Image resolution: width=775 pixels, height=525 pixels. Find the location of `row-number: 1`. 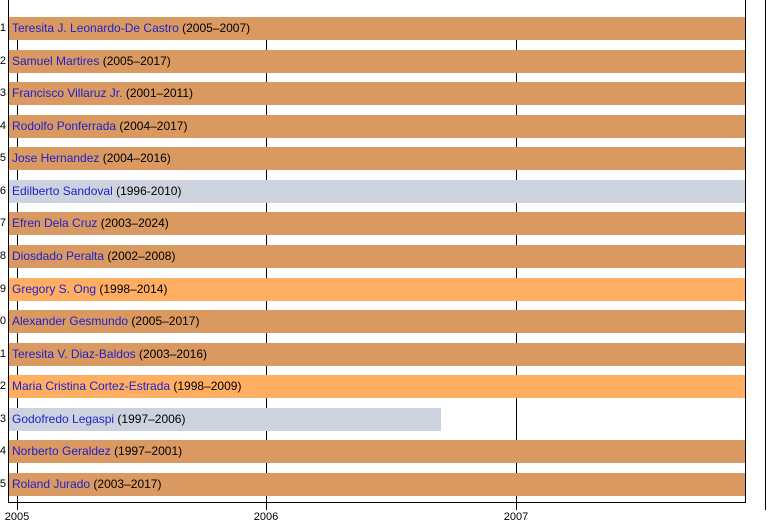

row-number: 1 is located at coordinates (3, 28).